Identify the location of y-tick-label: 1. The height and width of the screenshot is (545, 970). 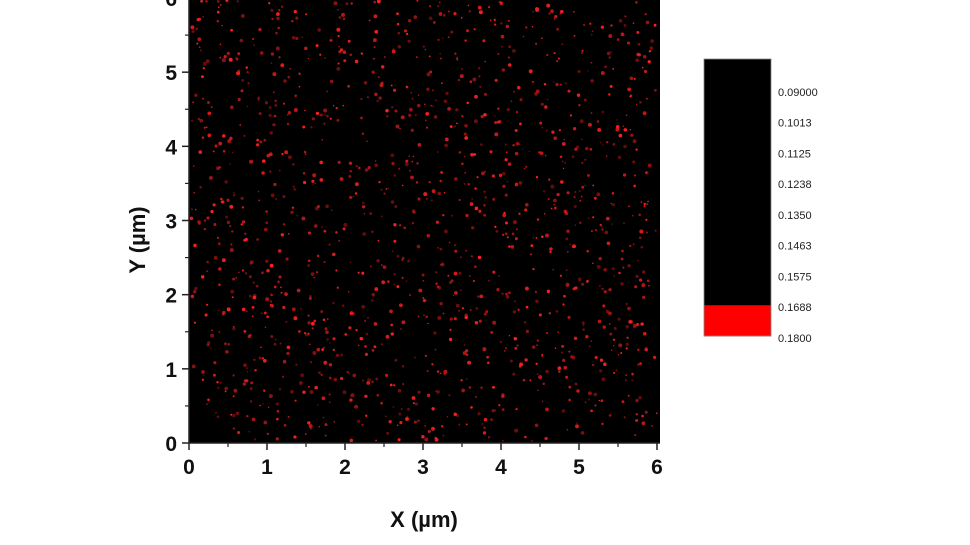
(171, 370).